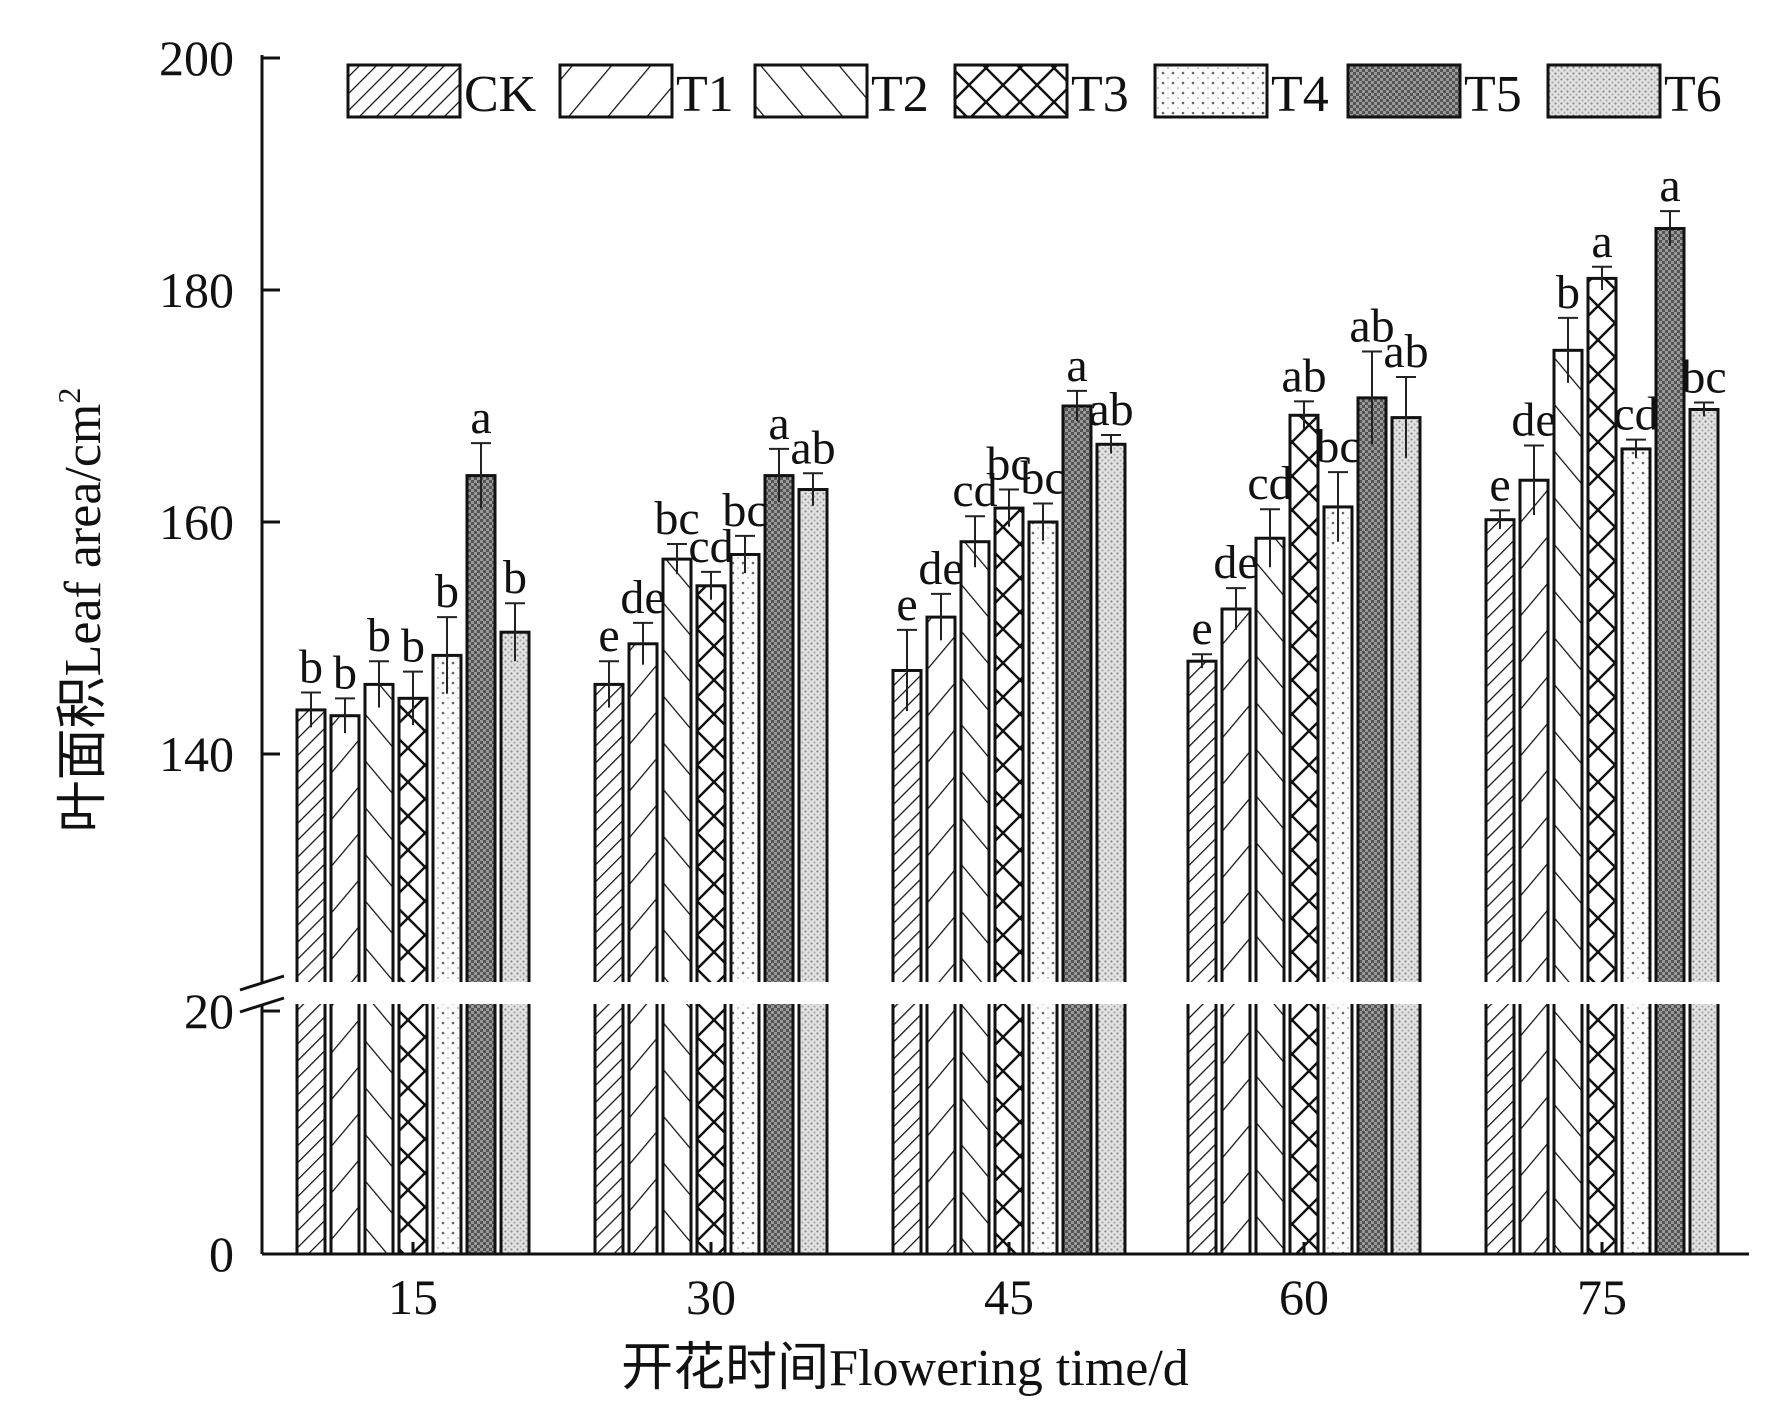  Describe the element at coordinates (1110, 409) in the screenshot. I see `significance-letter-T6-45: ab` at that location.